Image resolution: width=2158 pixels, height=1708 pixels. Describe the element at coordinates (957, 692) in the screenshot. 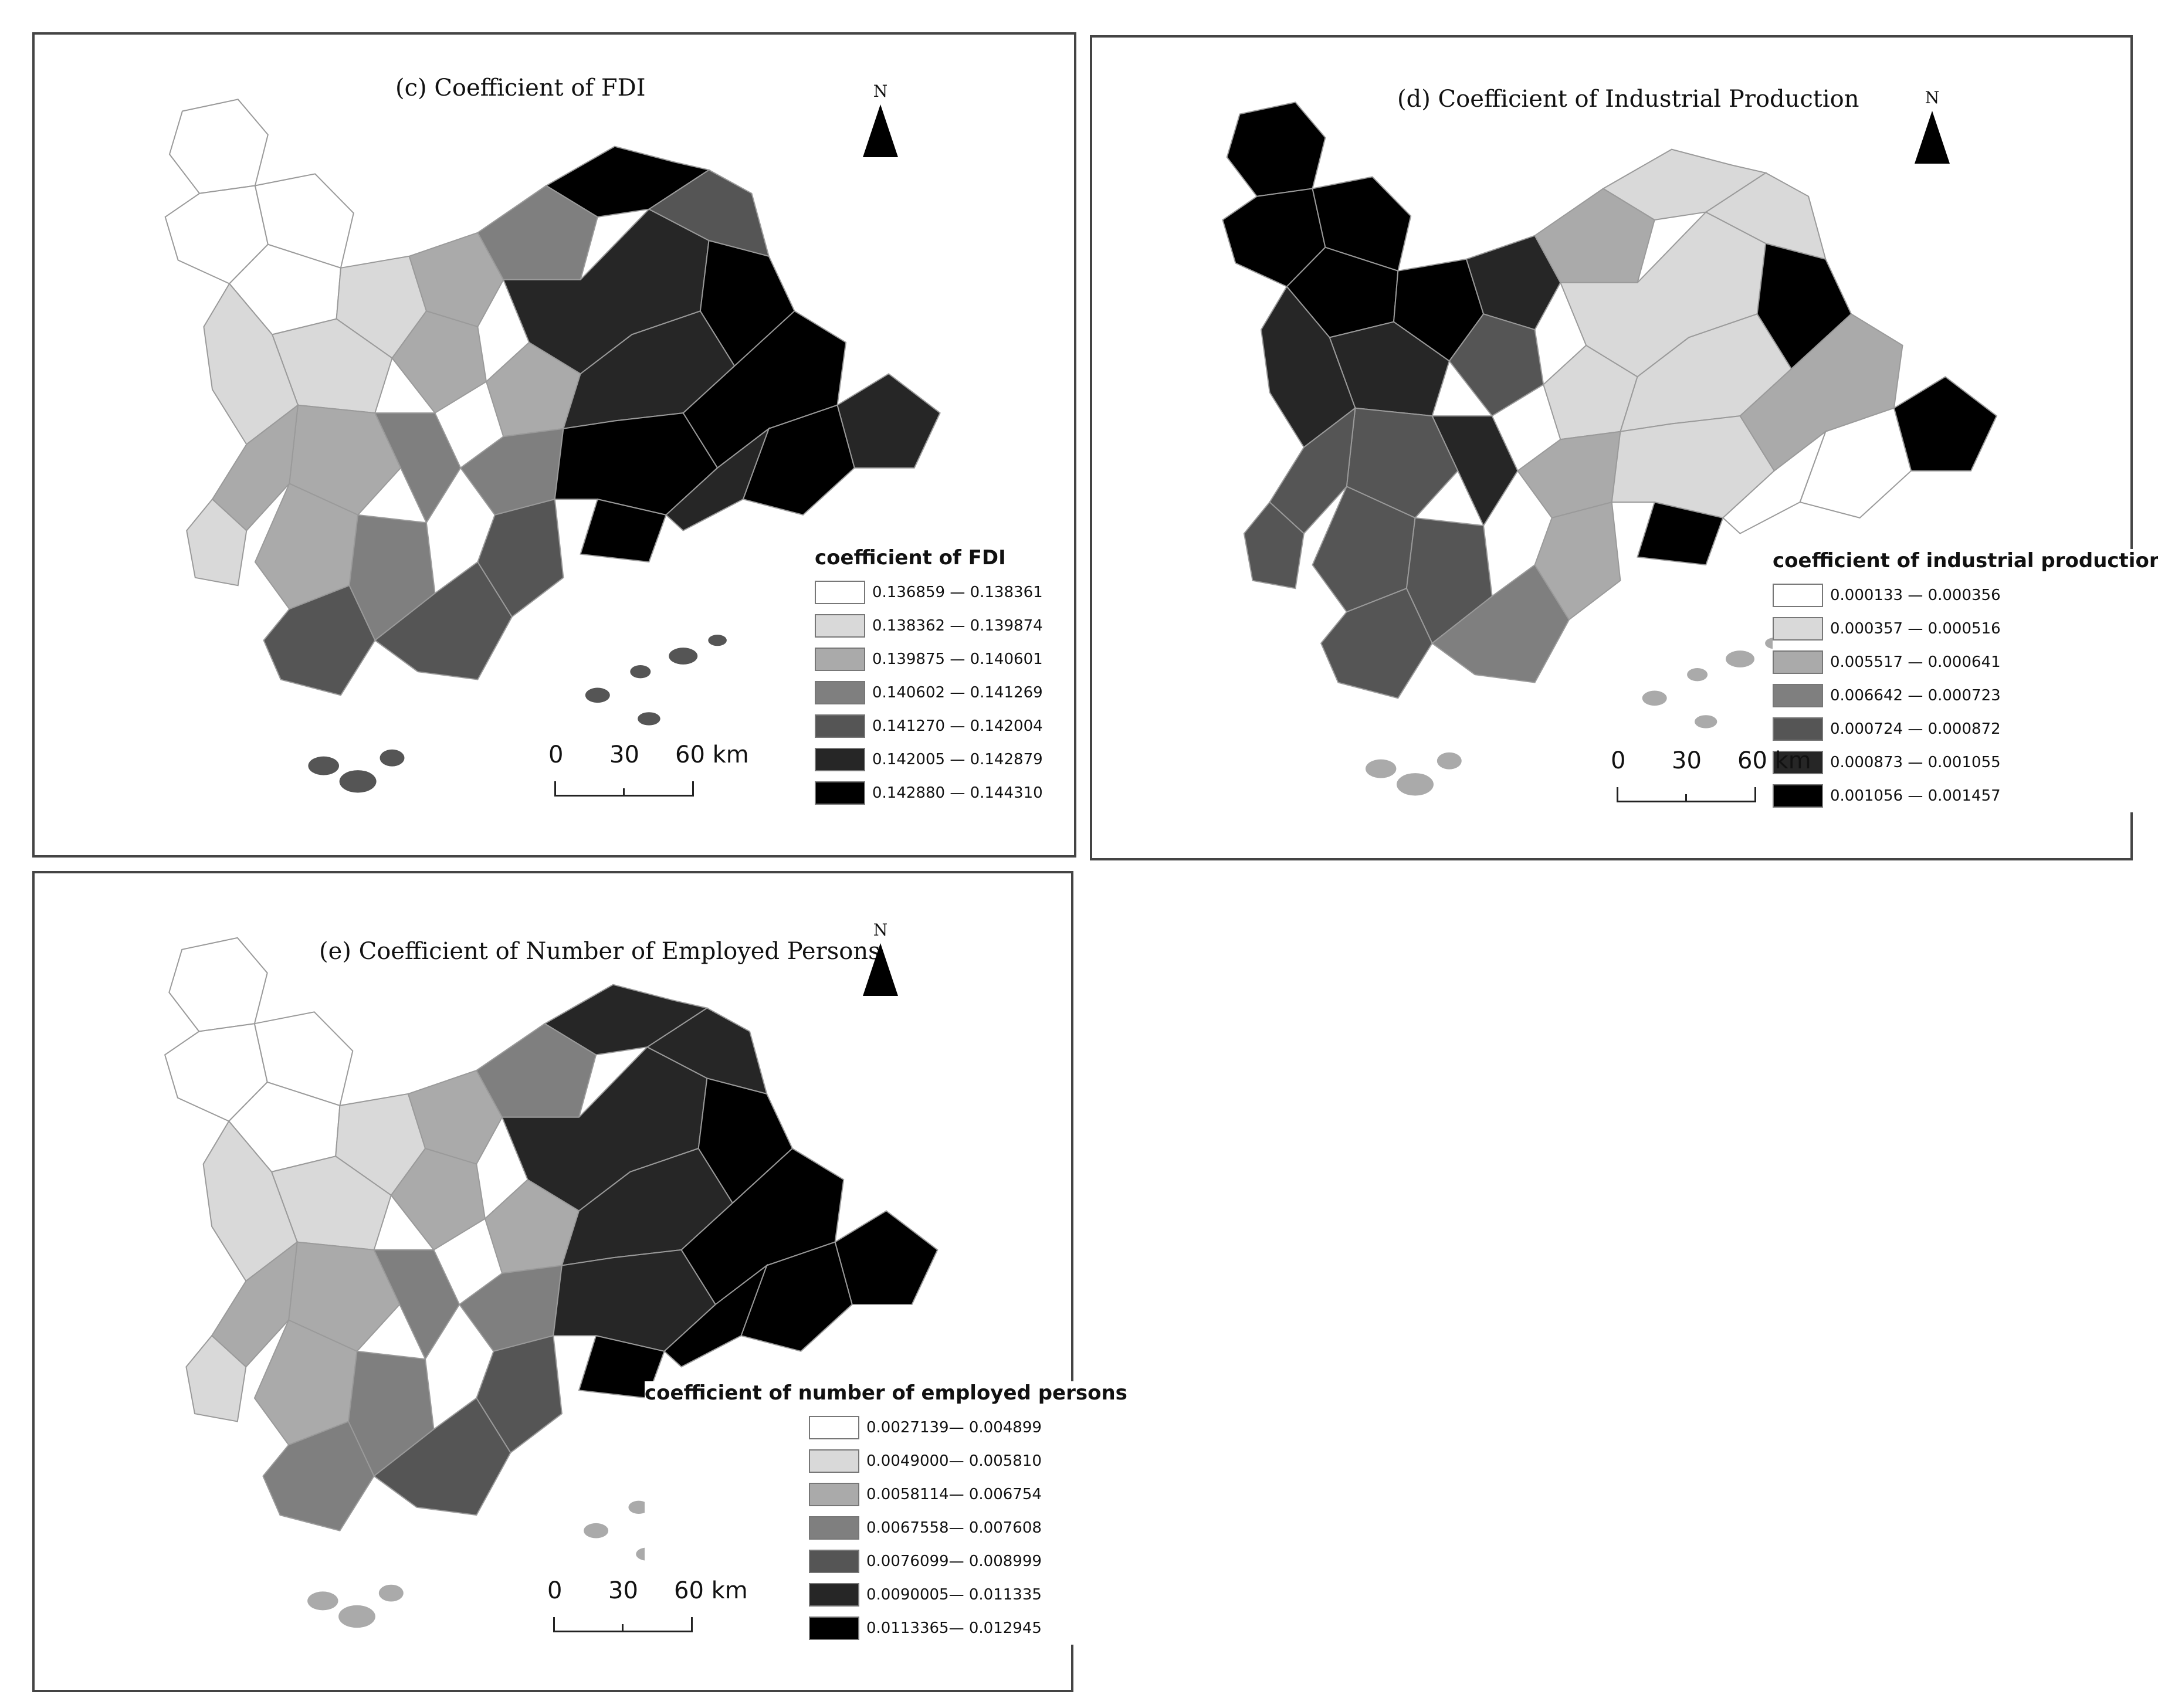

I see `legend-label: 0.140602 — 0.141269` at that location.